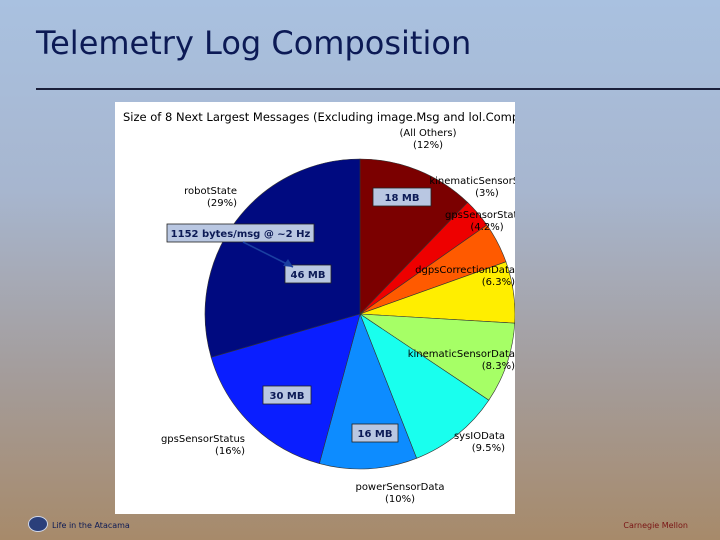  What do you see at coordinates (399, 493) in the screenshot?
I see `slice-label-6: powerSensorData (10%)` at bounding box center [399, 493].